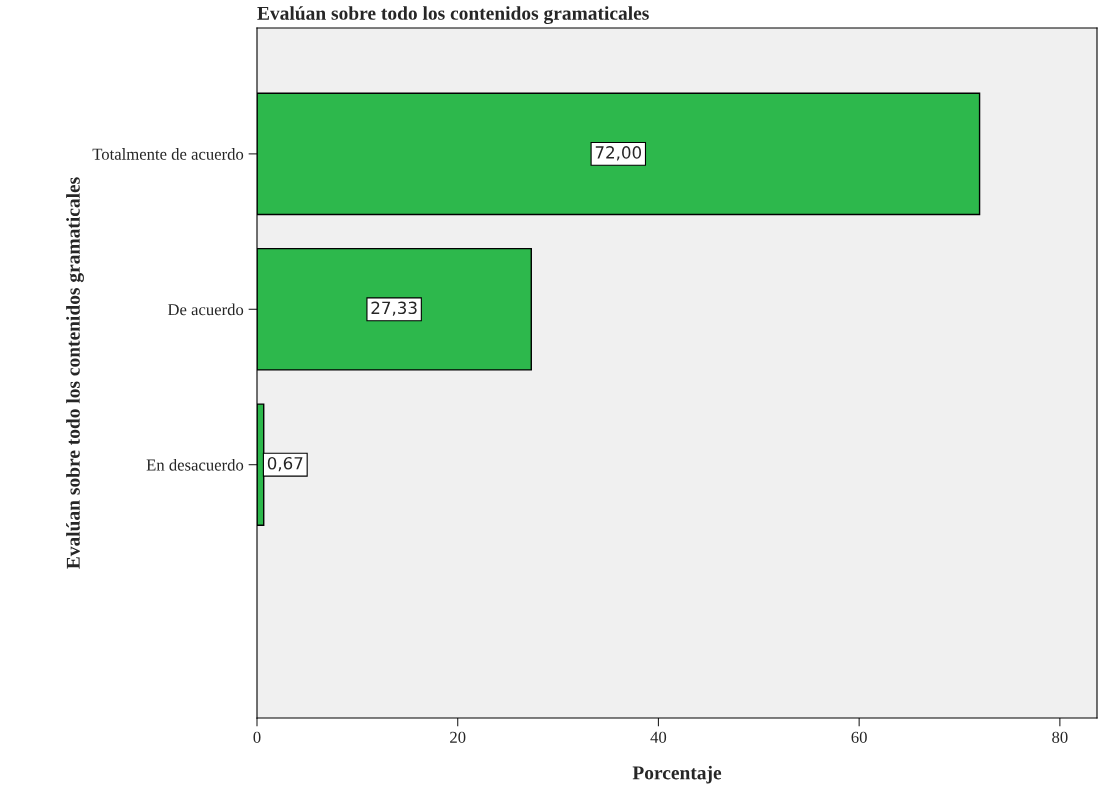 The width and height of the screenshot is (1098, 798). Describe the element at coordinates (394, 308) in the screenshot. I see `data-label: 27,33` at that location.